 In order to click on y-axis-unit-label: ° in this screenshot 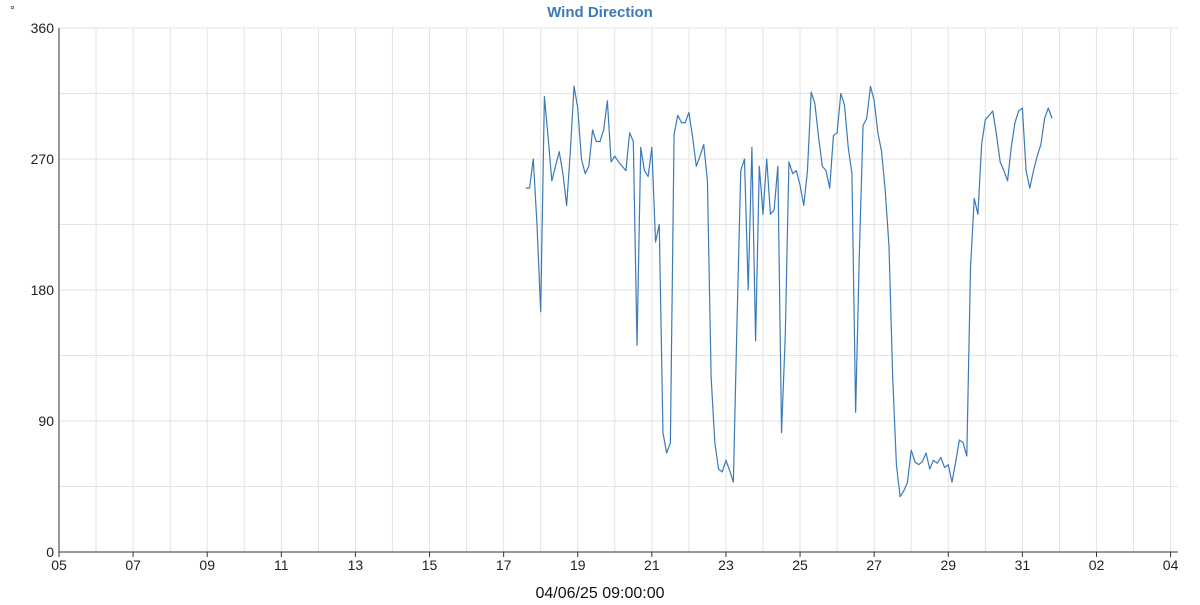, I will do `click(12, 10)`.